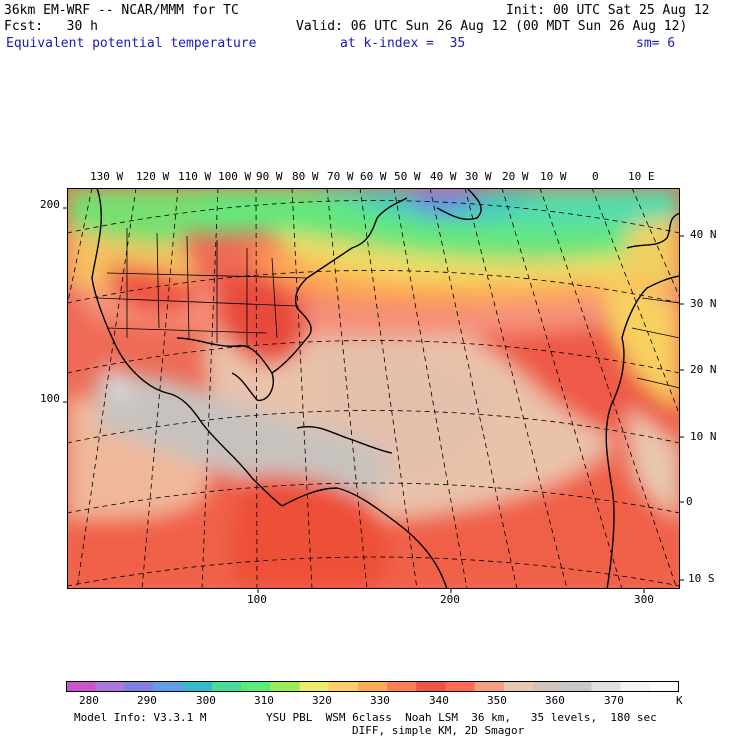 The width and height of the screenshot is (740, 740). Describe the element at coordinates (679, 700) in the screenshot. I see `colorbar-unit: K` at that location.